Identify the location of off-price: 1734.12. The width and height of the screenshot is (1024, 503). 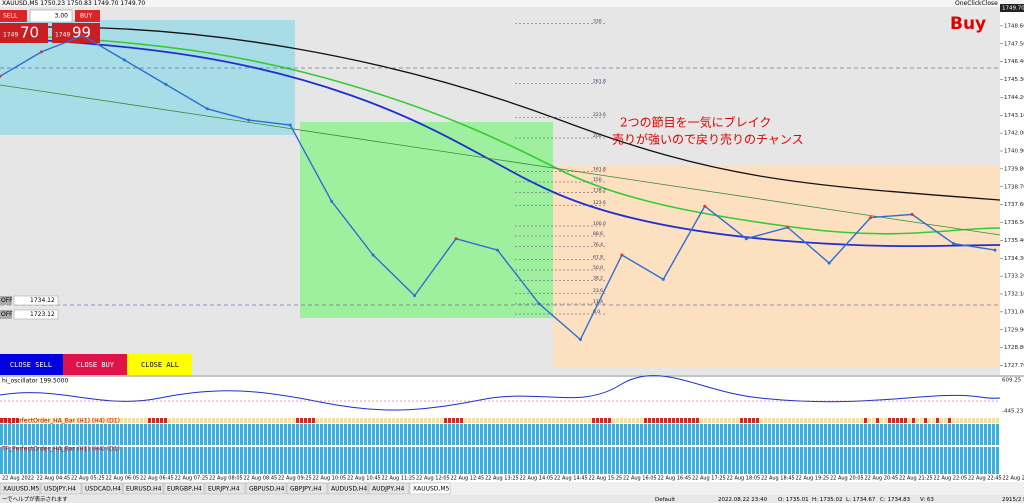
(42, 300).